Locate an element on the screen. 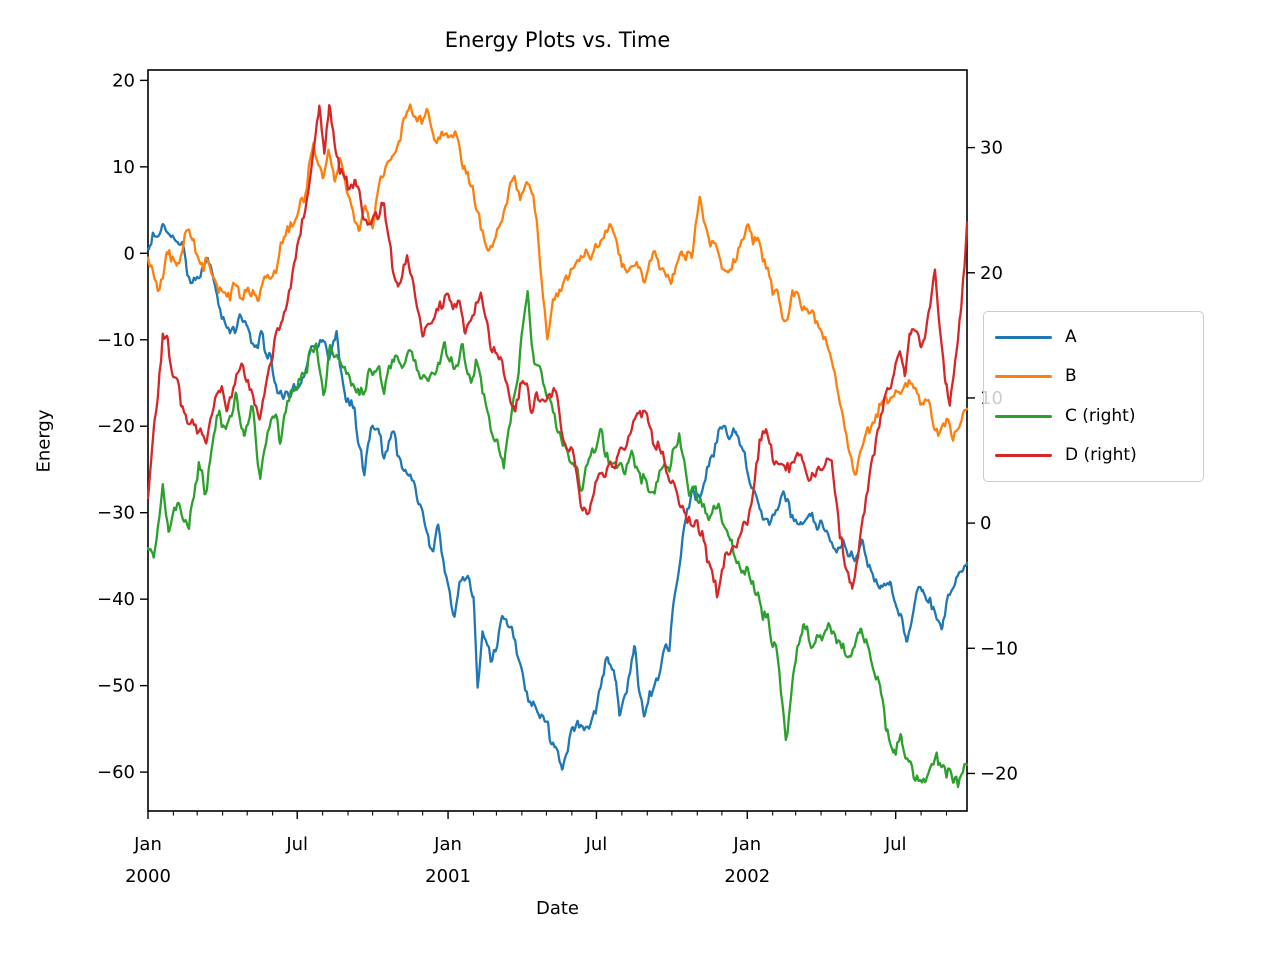  x-axis-label: Date is located at coordinates (557, 908).